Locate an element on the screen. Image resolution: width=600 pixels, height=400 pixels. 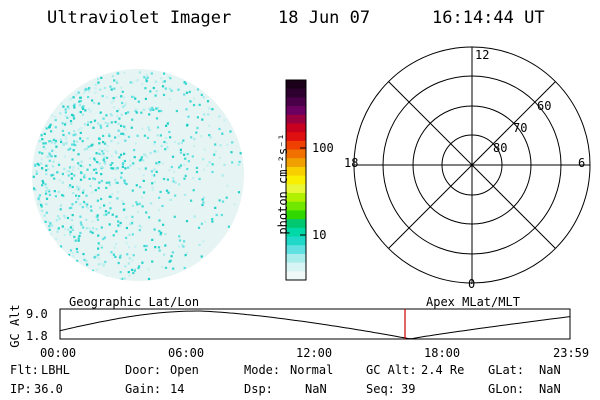
timeline-frame is located at coordinates (315, 324).